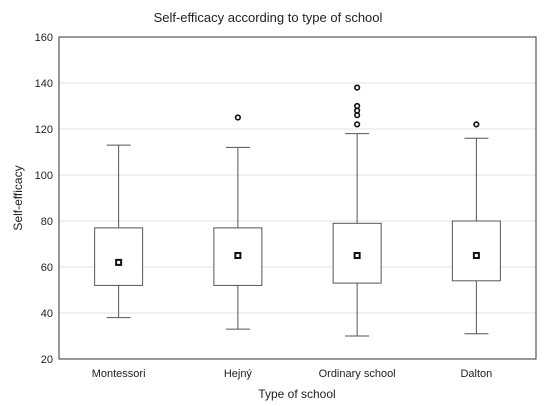 This screenshot has width=550, height=406. I want to click on x-axis-ticks: Montessori Hejný Ordinary school Dalton, so click(292, 374).